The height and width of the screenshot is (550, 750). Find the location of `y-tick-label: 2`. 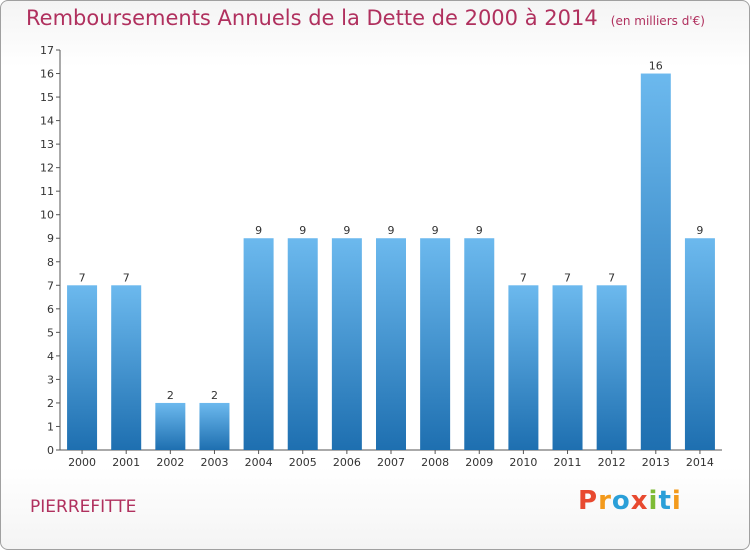

y-tick-label: 2 is located at coordinates (50, 403).